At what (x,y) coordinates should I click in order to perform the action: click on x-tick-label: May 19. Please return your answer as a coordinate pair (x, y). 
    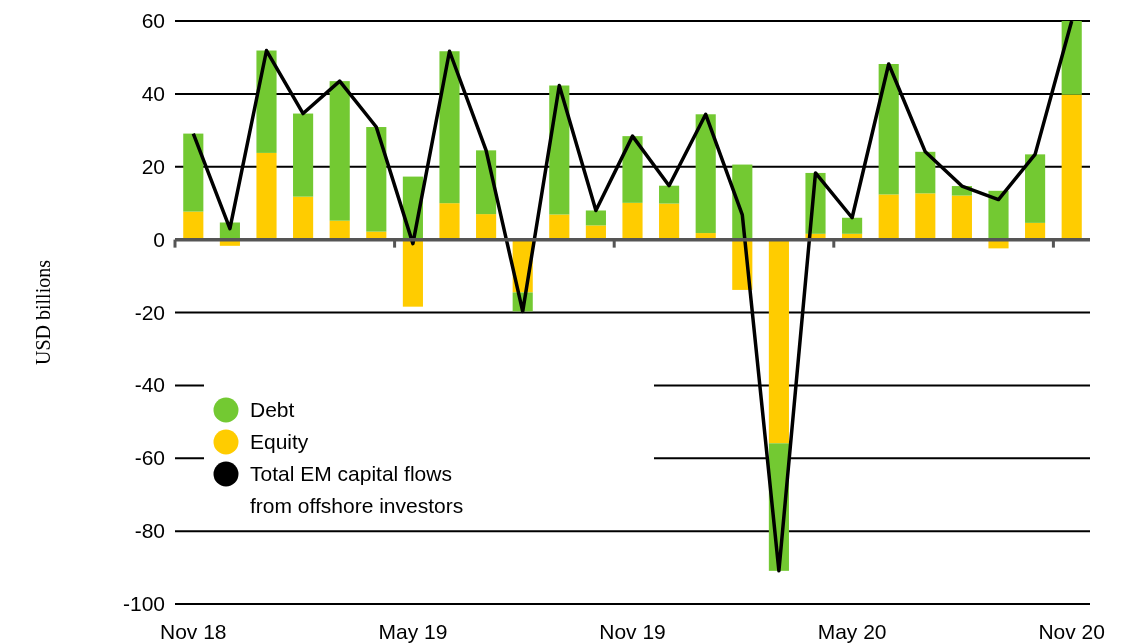
    Looking at the image, I should click on (413, 631).